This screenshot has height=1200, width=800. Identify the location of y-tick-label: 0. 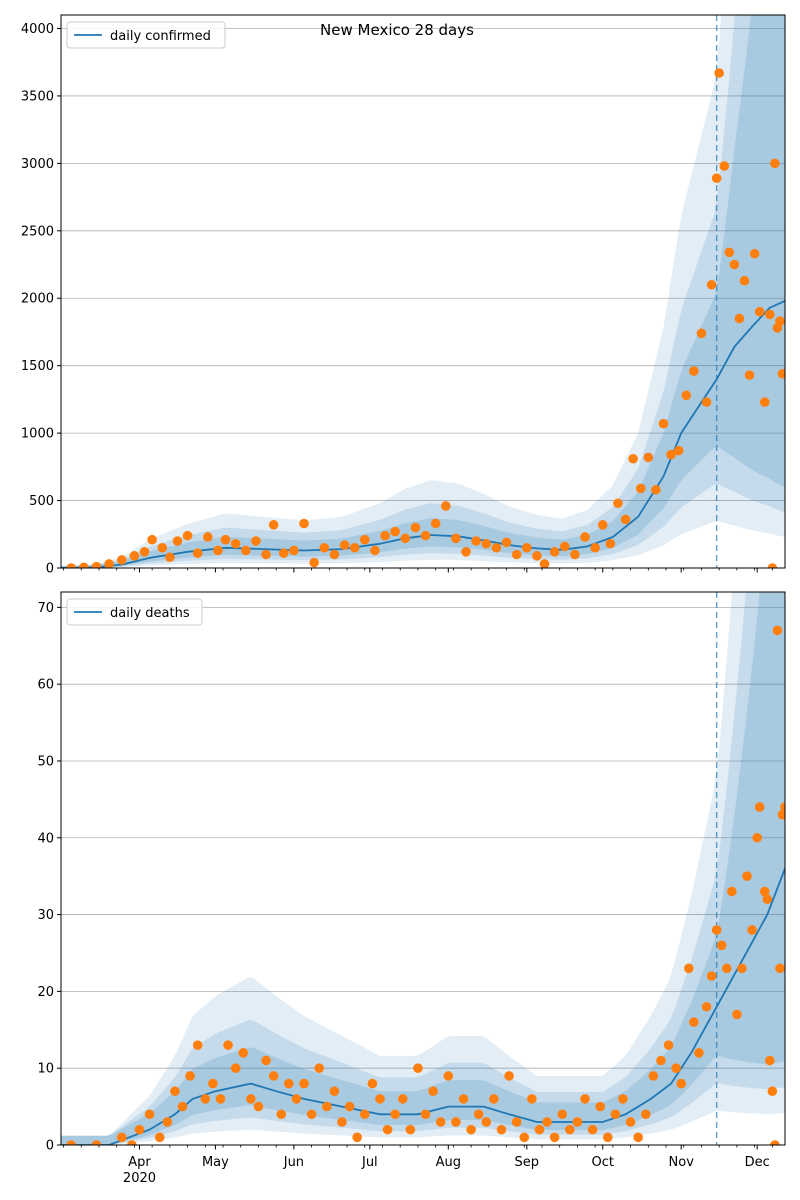
(50, 569).